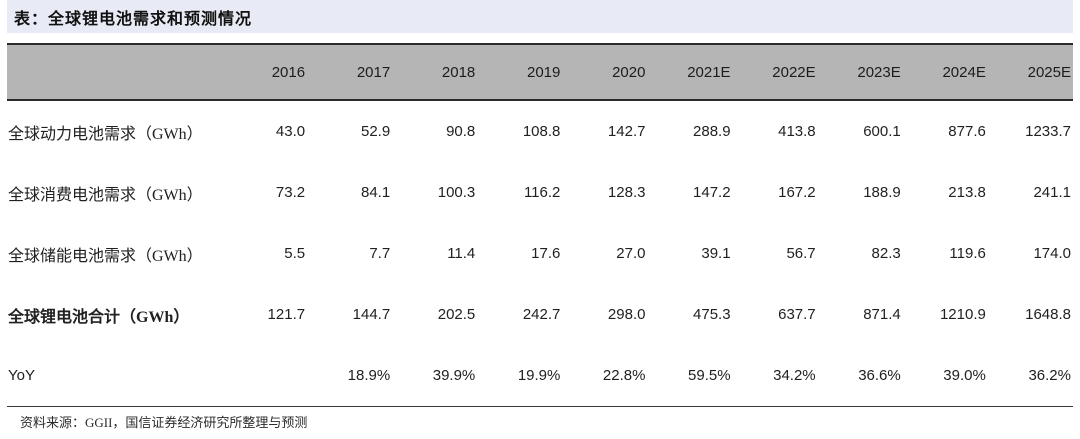 The width and height of the screenshot is (1080, 439). What do you see at coordinates (371, 314) in the screenshot?
I see `cell: 144.7` at bounding box center [371, 314].